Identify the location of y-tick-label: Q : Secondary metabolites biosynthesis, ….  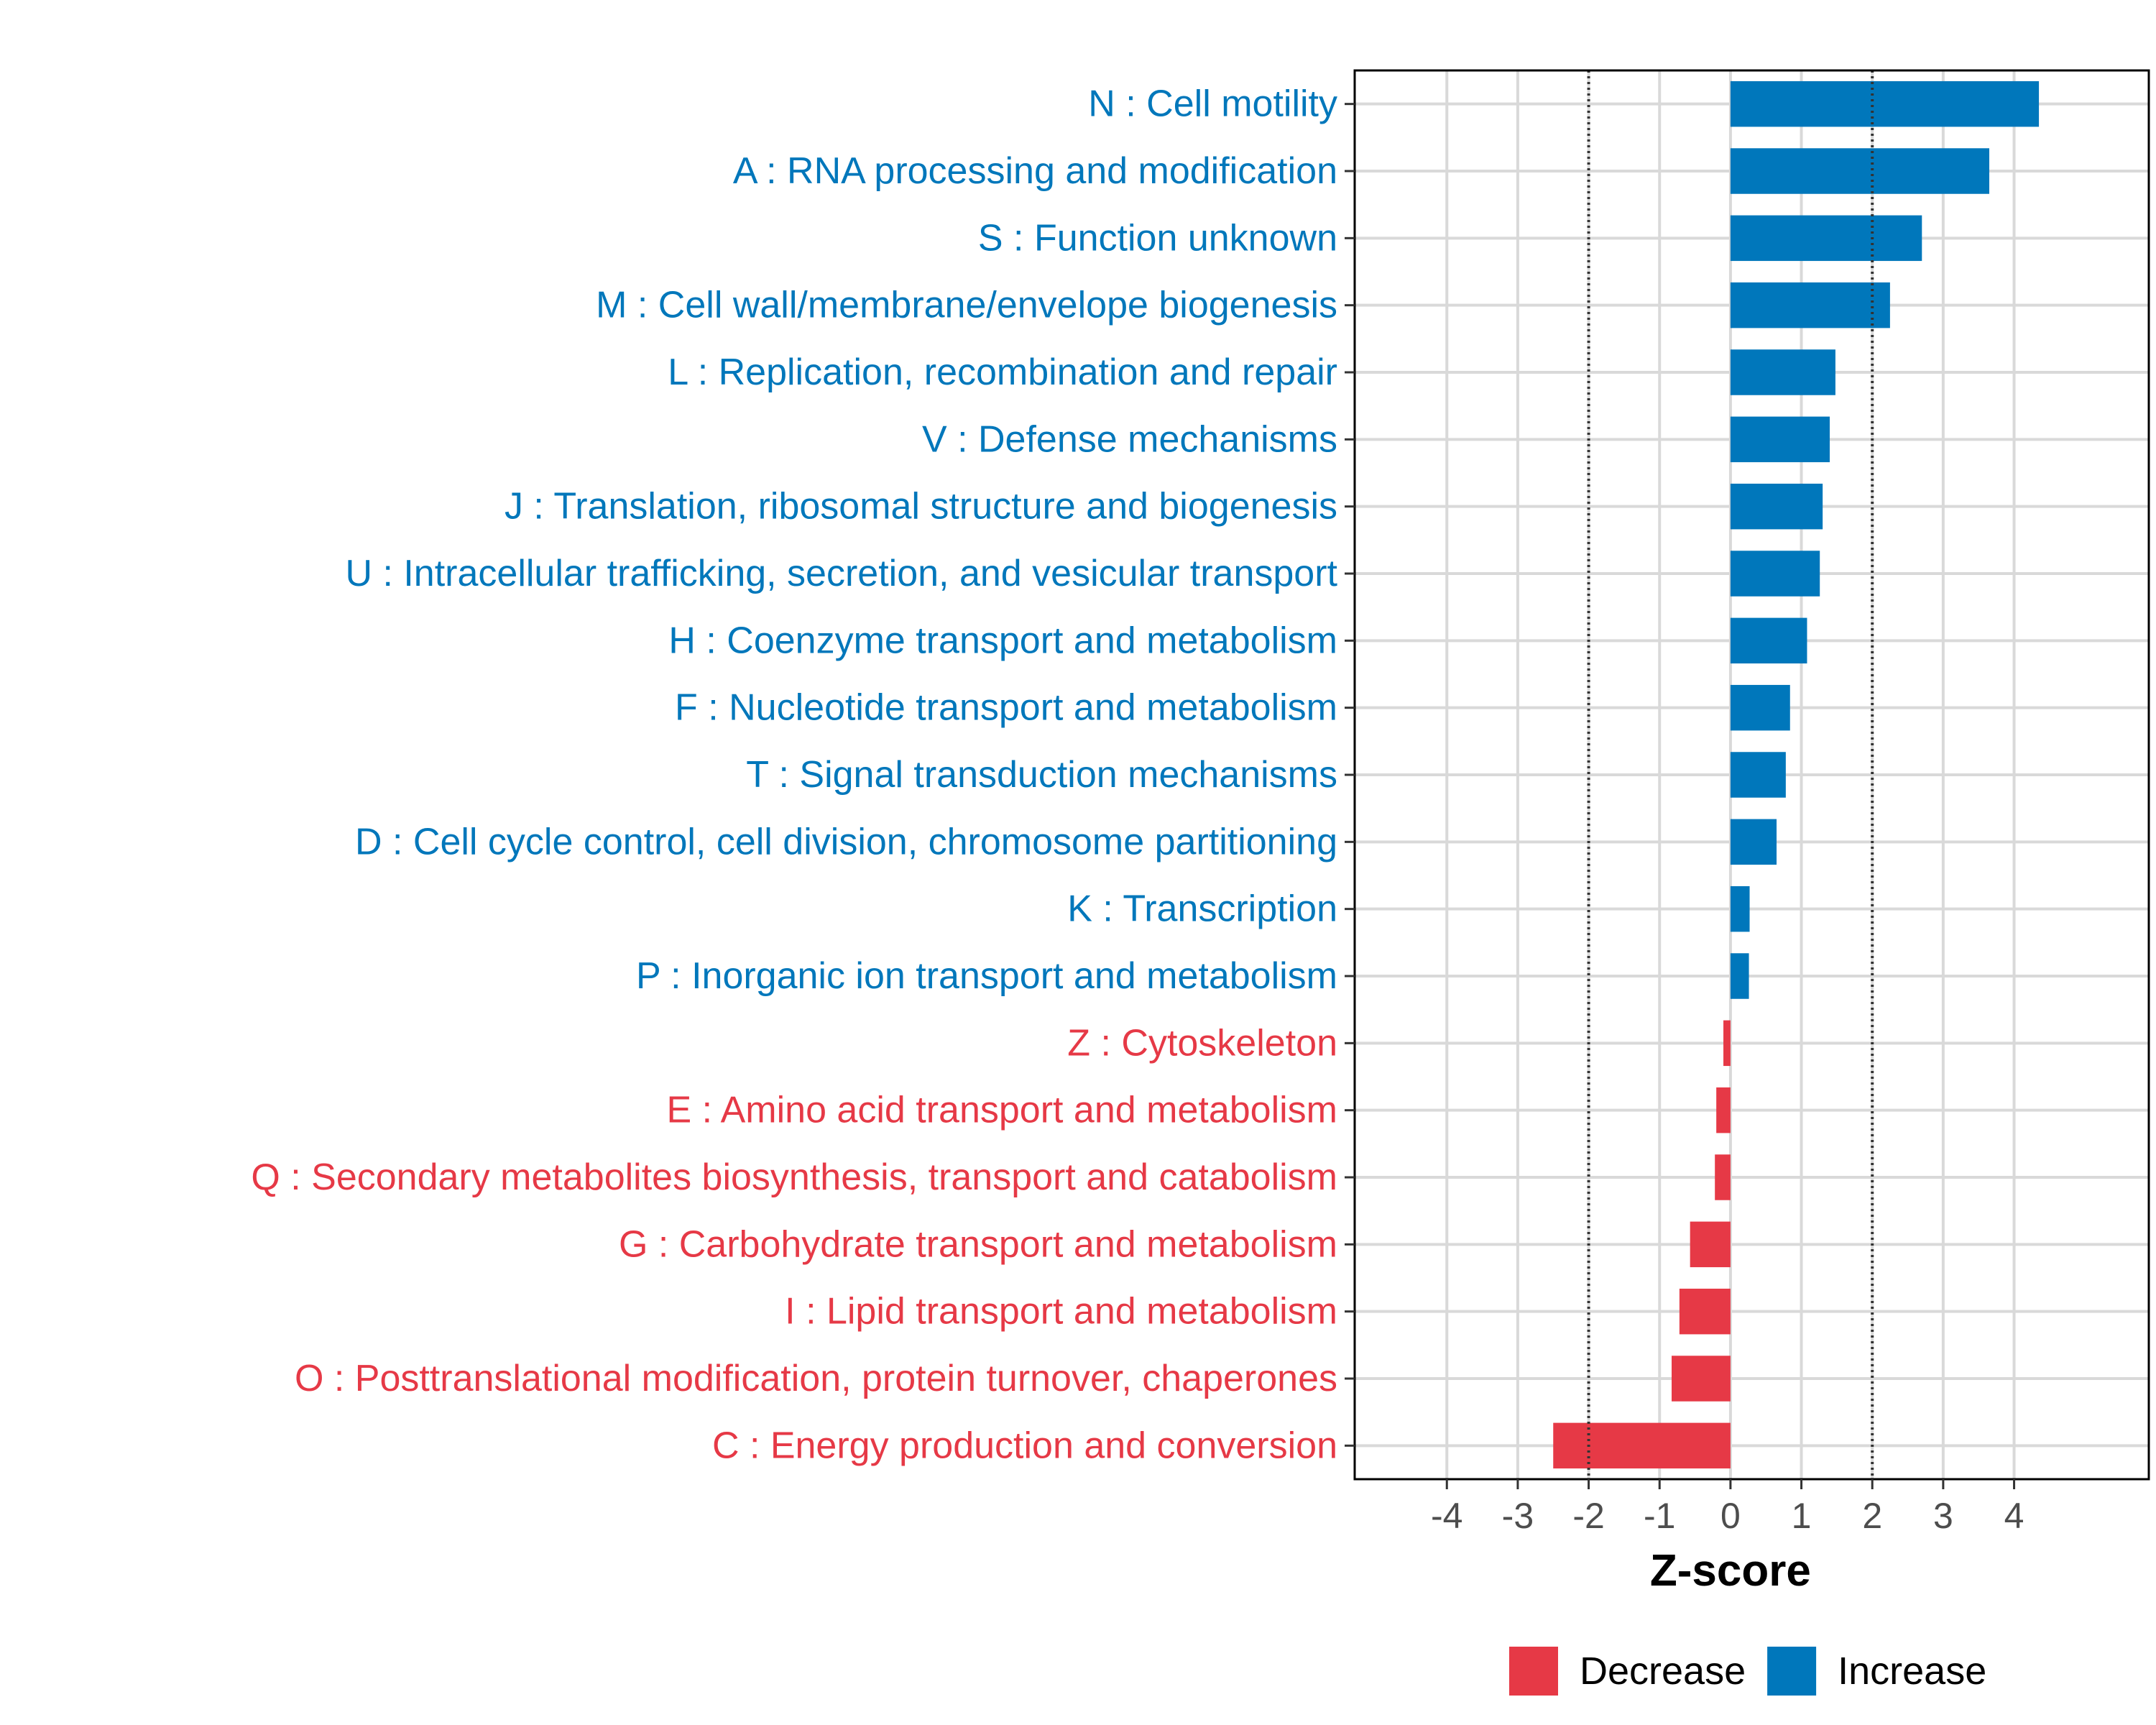
(794, 1177).